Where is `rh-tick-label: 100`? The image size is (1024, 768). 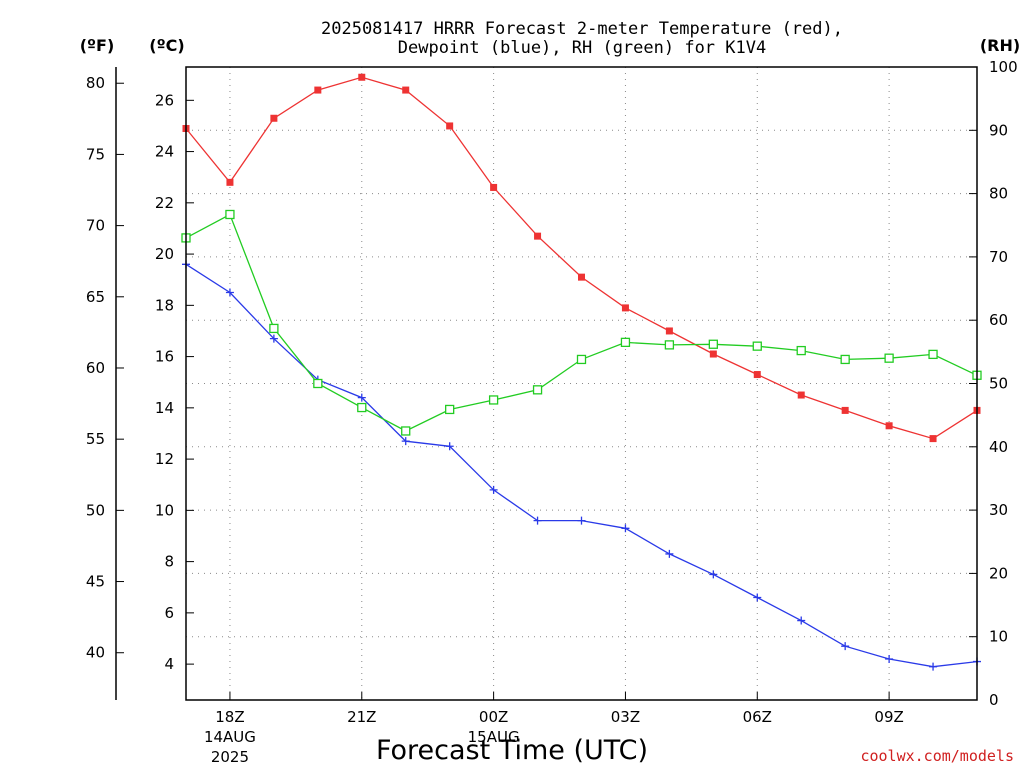
rh-tick-label: 100 is located at coordinates (1003, 67).